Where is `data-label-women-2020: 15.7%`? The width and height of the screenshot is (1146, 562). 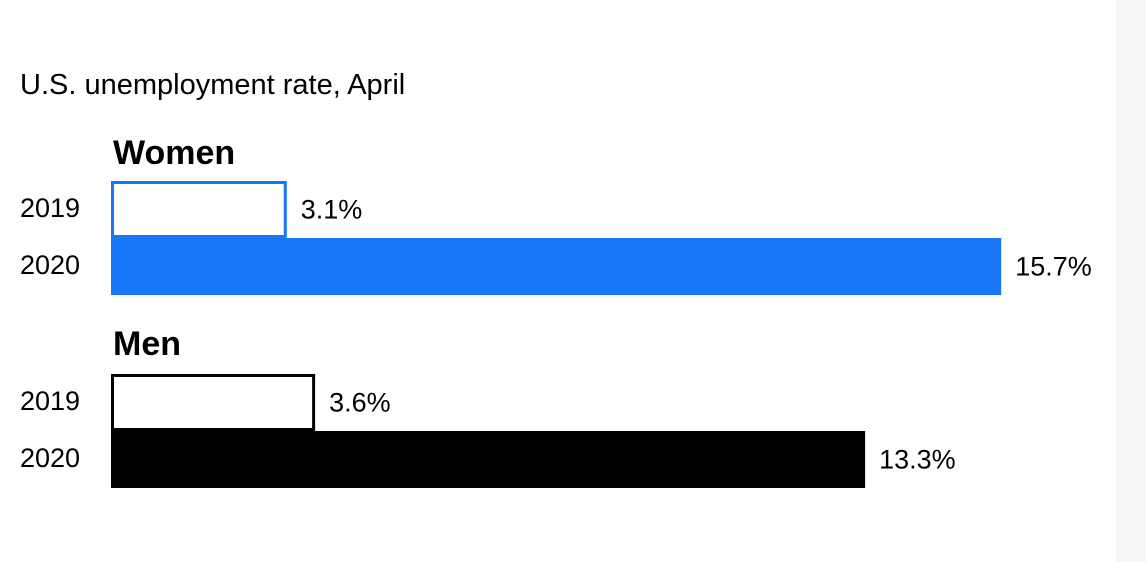
data-label-women-2020: 15.7% is located at coordinates (1053, 267).